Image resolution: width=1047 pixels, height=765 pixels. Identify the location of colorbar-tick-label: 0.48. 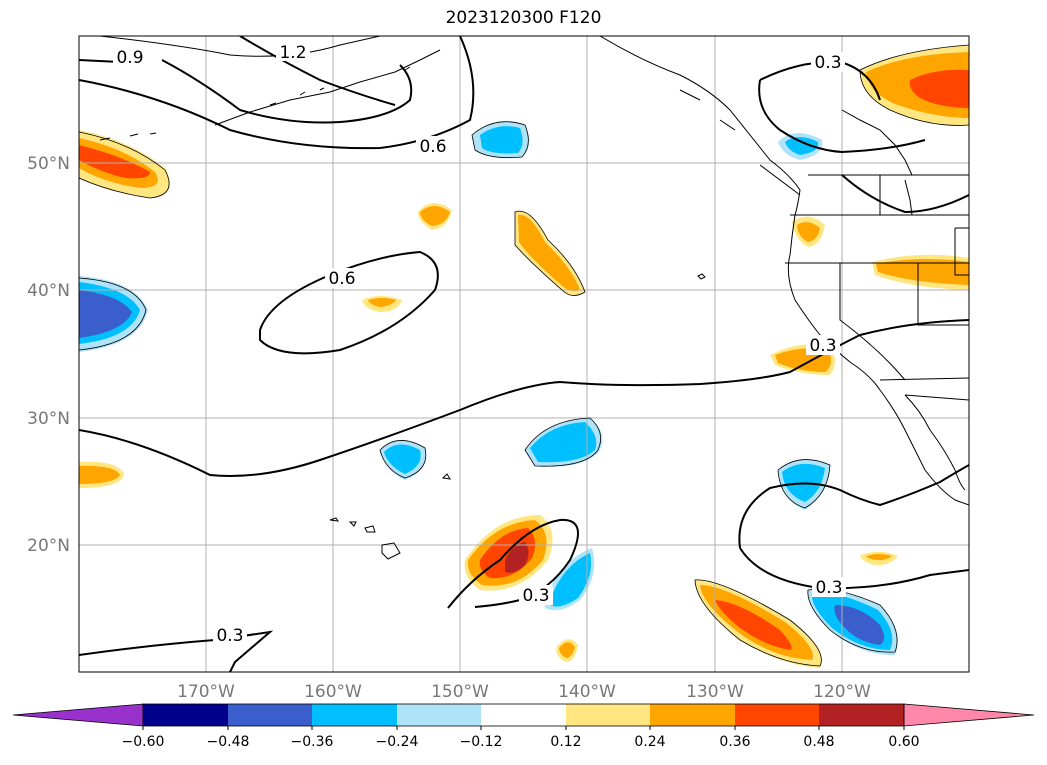
(818, 742).